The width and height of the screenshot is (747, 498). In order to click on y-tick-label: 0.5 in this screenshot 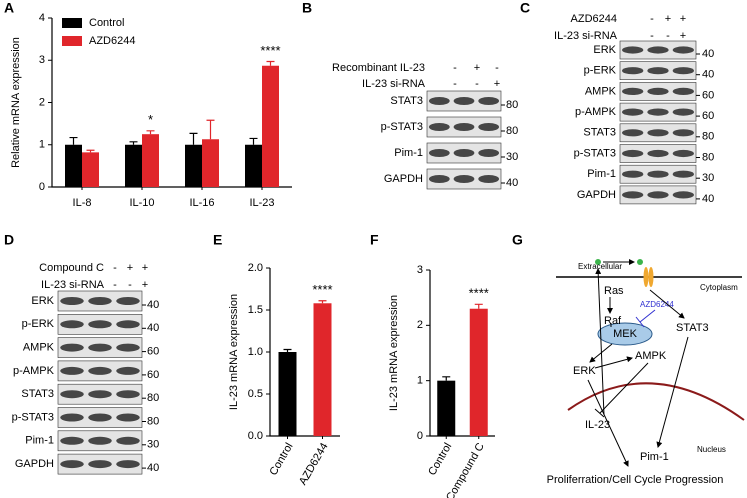, I will do `click(255, 394)`.